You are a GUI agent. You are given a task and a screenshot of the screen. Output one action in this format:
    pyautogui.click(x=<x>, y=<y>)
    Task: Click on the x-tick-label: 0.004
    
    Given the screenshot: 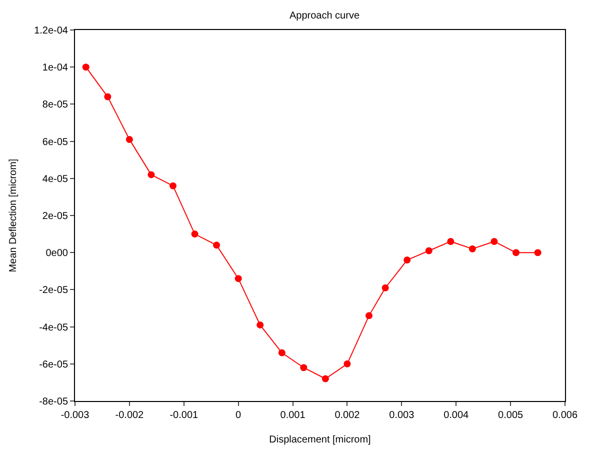 What is the action you would take?
    pyautogui.click(x=457, y=415)
    